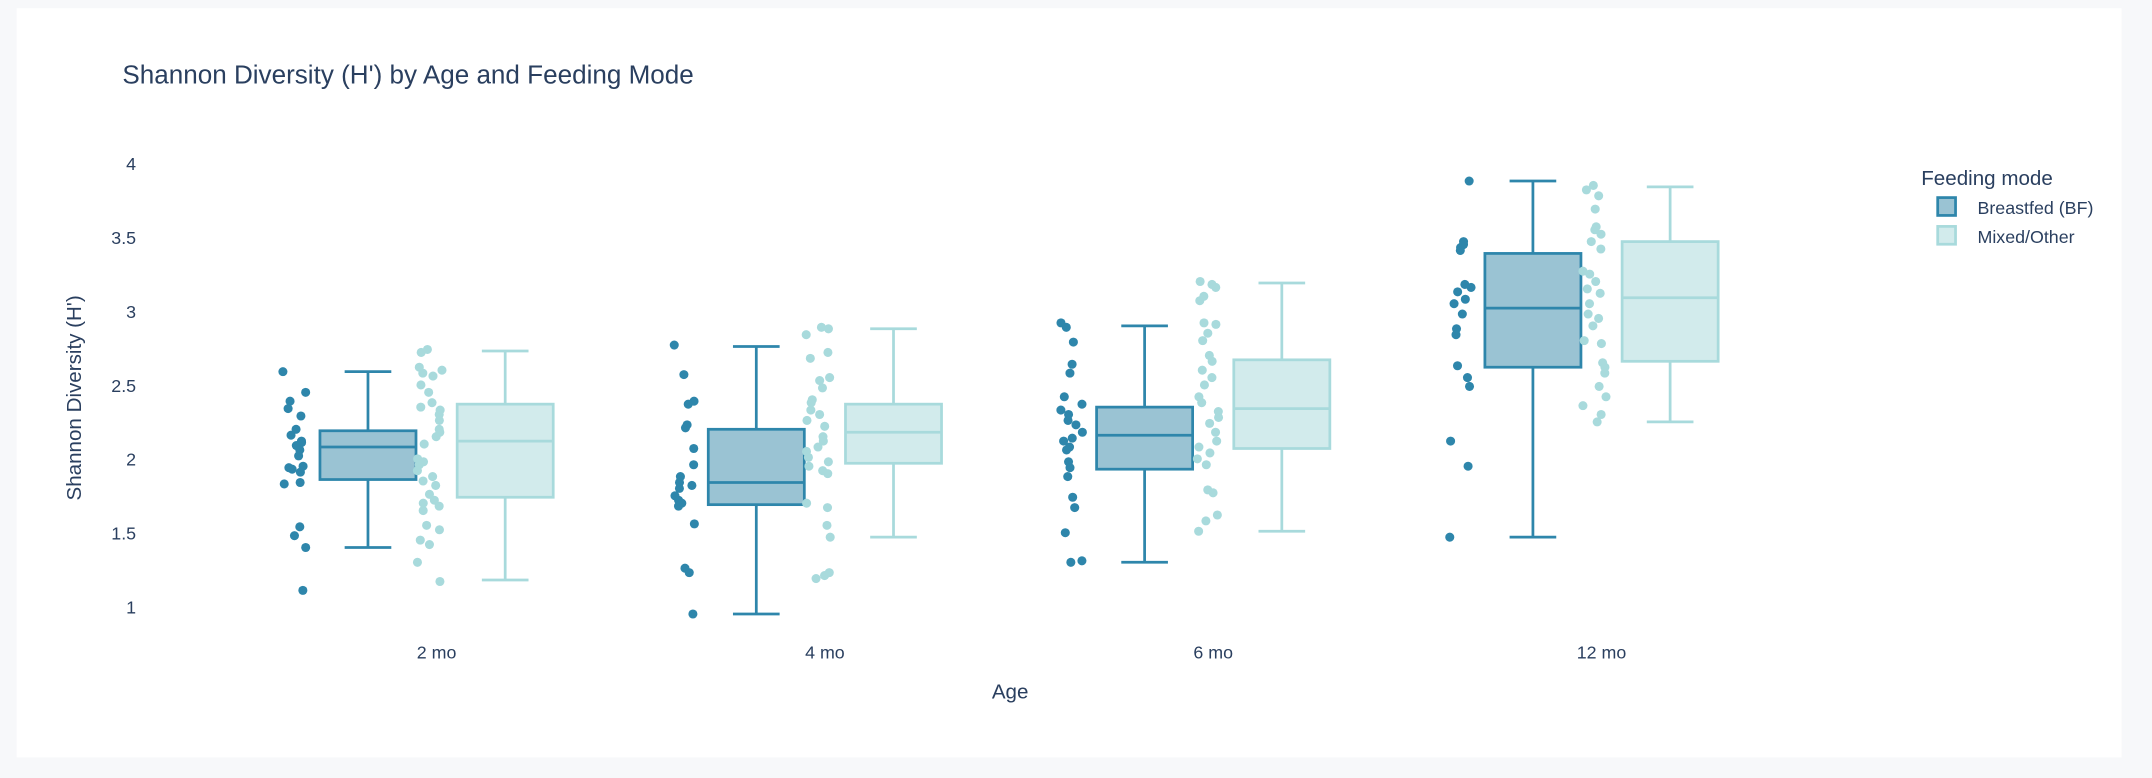 Image resolution: width=2152 pixels, height=778 pixels. I want to click on x-tick-label: 2 mo, so click(437, 653).